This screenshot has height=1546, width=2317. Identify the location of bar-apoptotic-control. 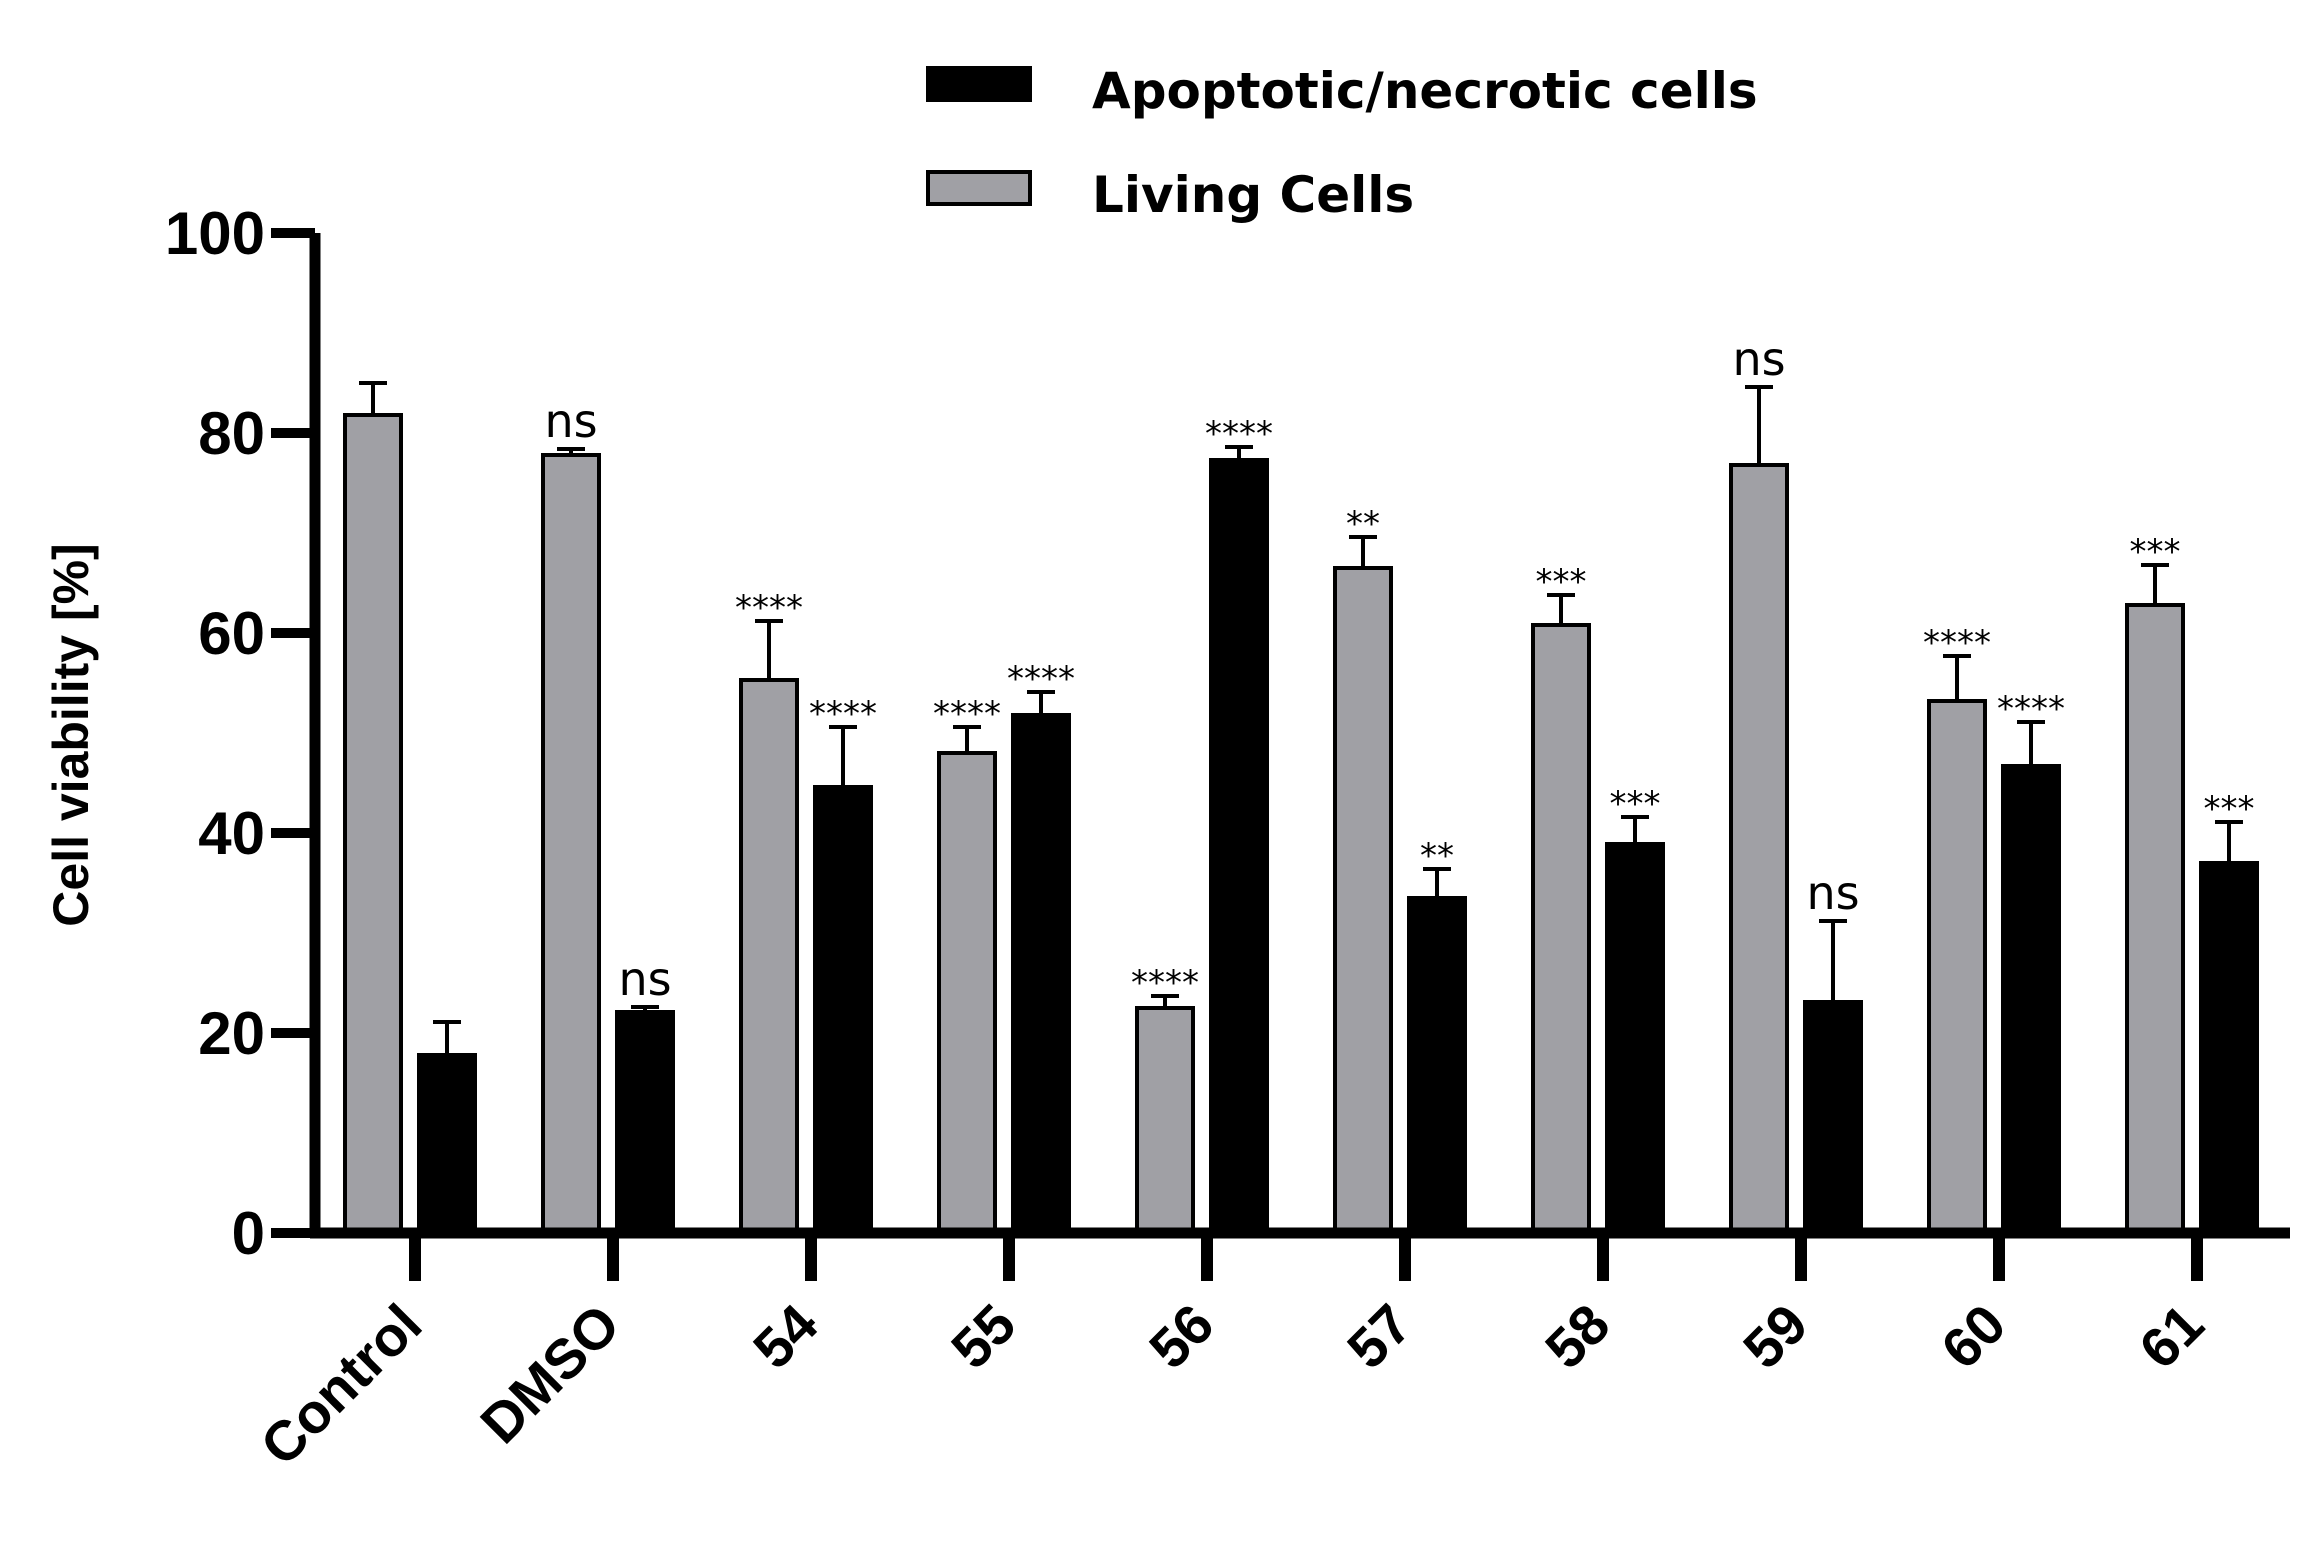
(447, 1144).